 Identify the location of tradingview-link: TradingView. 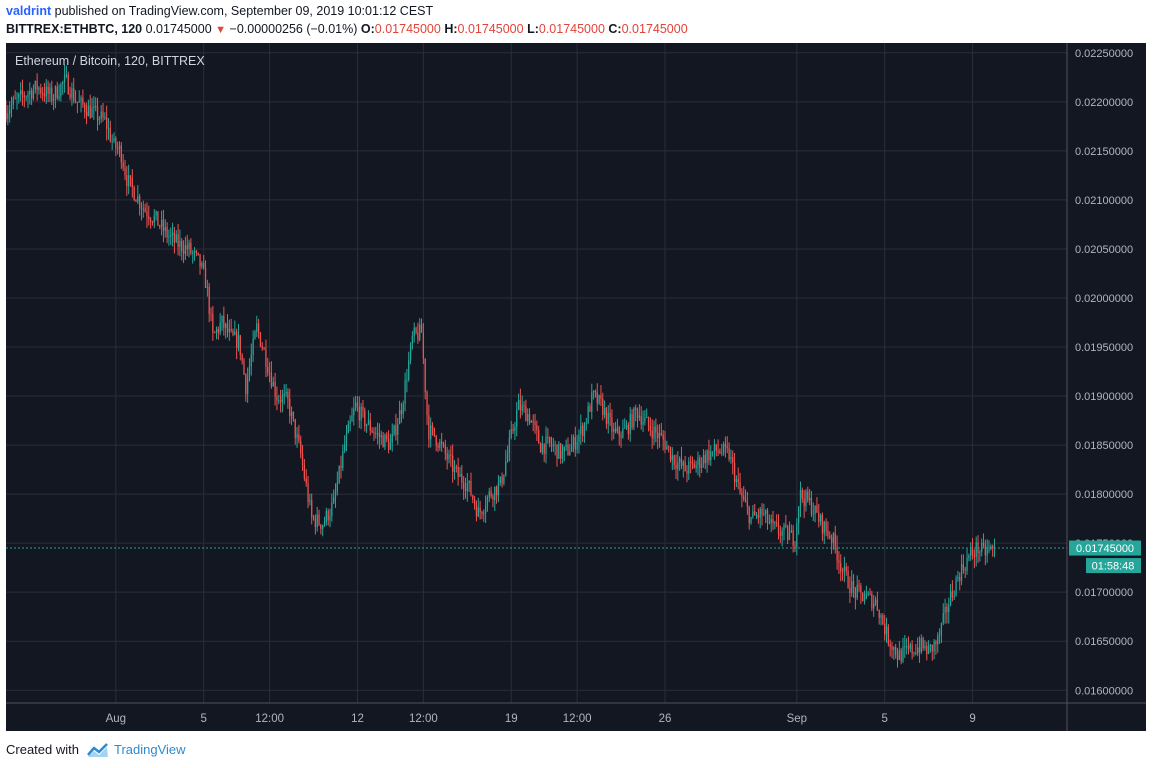
(150, 749).